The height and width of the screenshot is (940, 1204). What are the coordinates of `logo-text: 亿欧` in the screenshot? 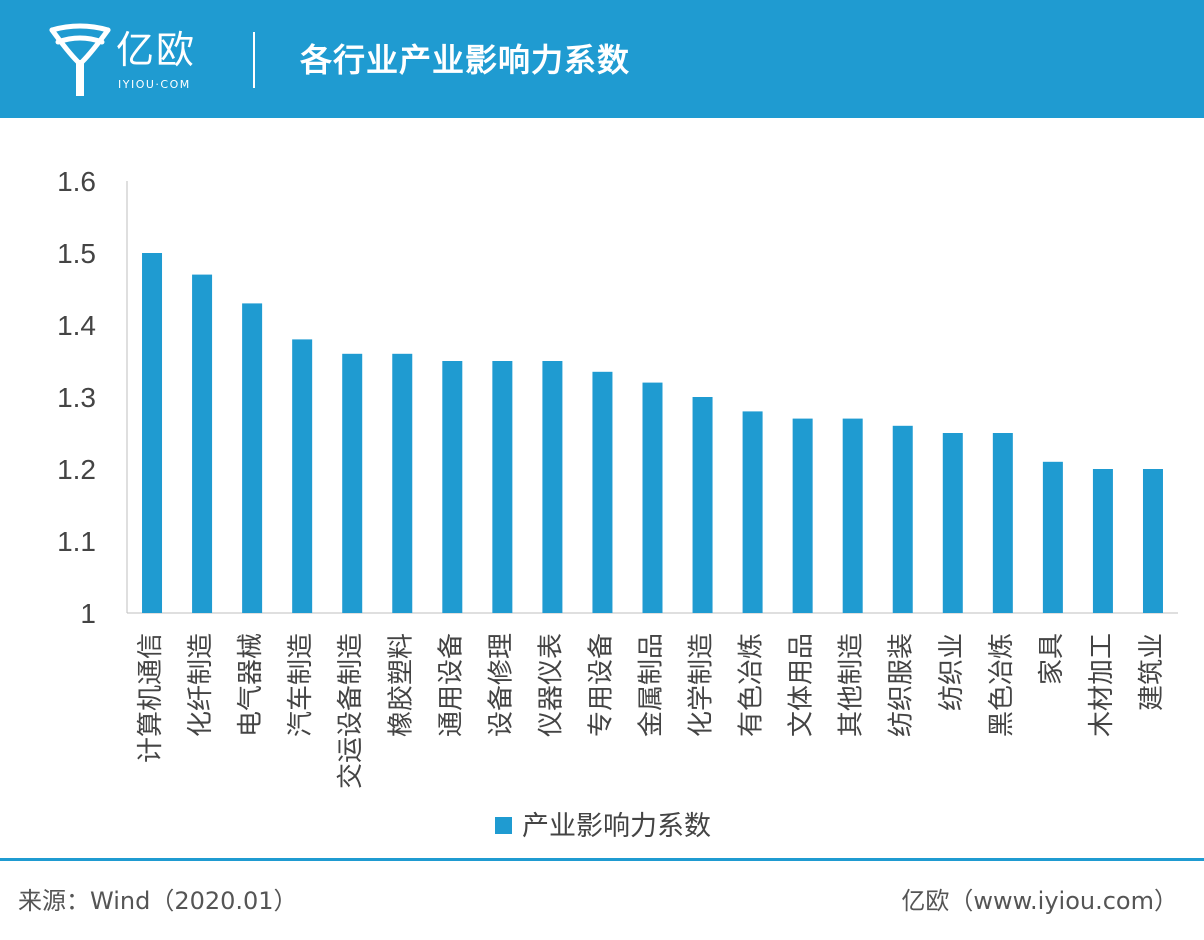 It's located at (156, 50).